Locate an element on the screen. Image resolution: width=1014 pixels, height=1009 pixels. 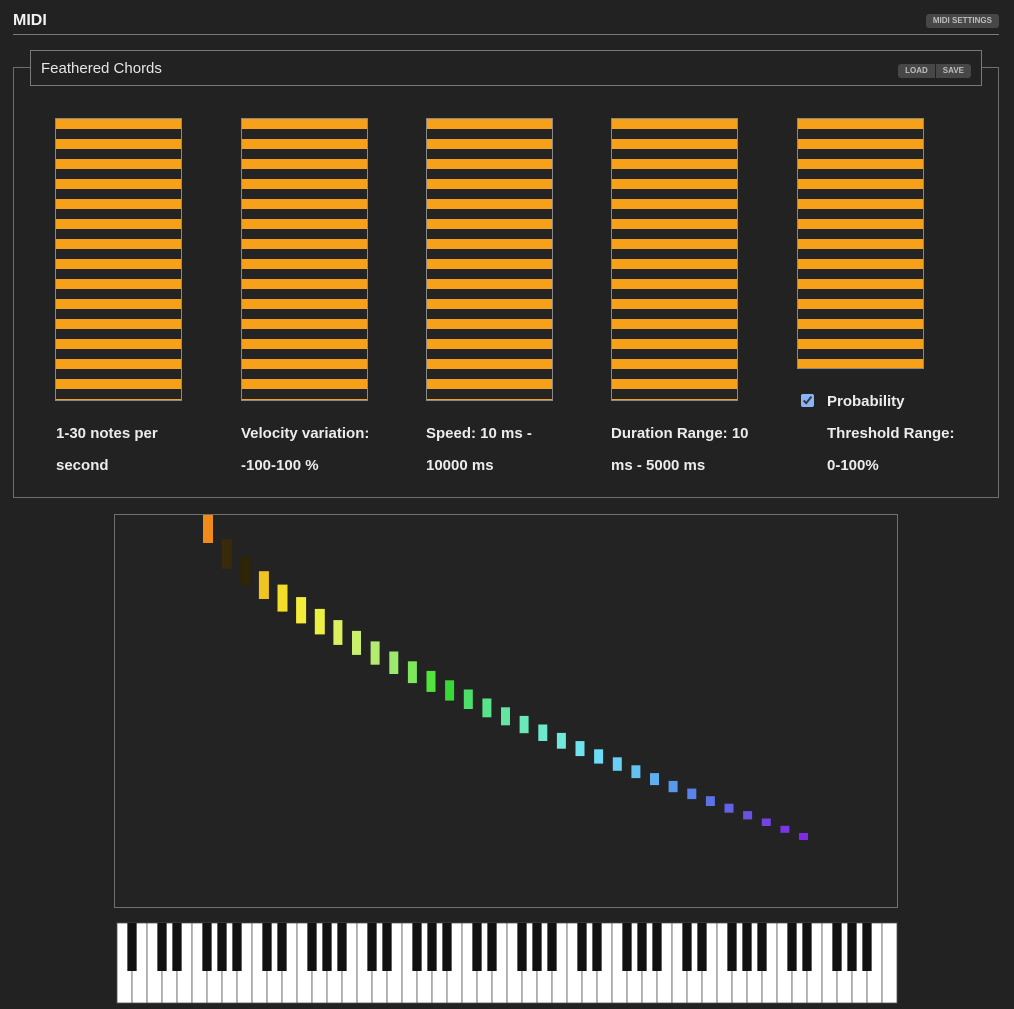
speed-slider is located at coordinates (489, 259).